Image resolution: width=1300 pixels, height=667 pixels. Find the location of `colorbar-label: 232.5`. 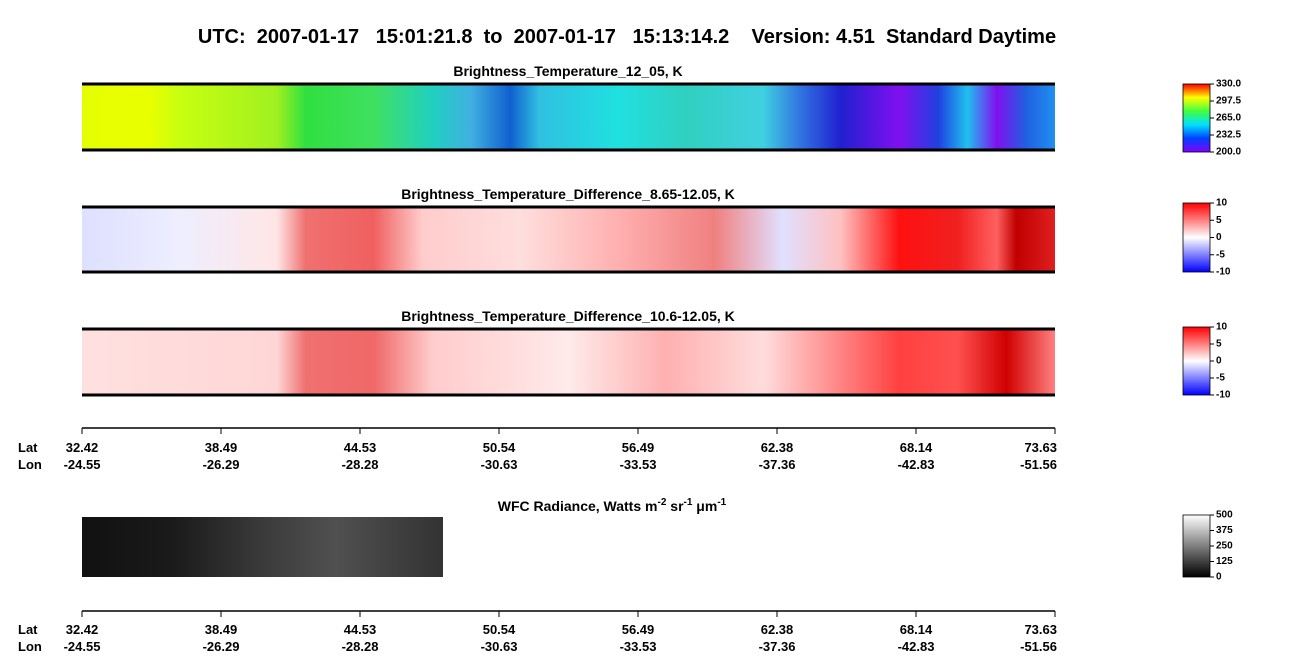

colorbar-label: 232.5 is located at coordinates (1228, 135).